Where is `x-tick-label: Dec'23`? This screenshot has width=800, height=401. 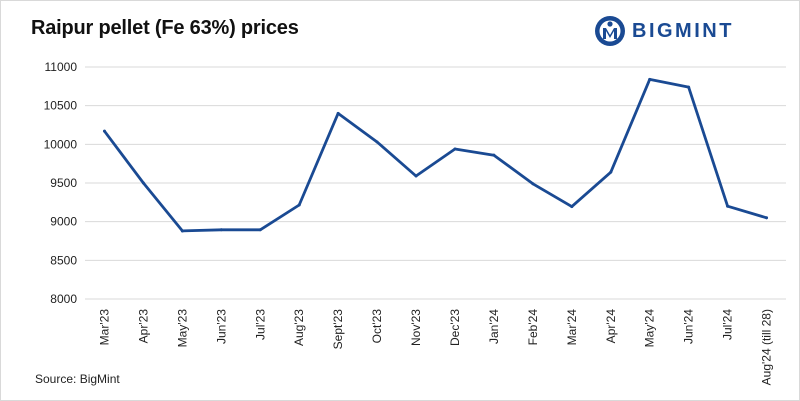
x-tick-label: Dec'23 is located at coordinates (455, 327).